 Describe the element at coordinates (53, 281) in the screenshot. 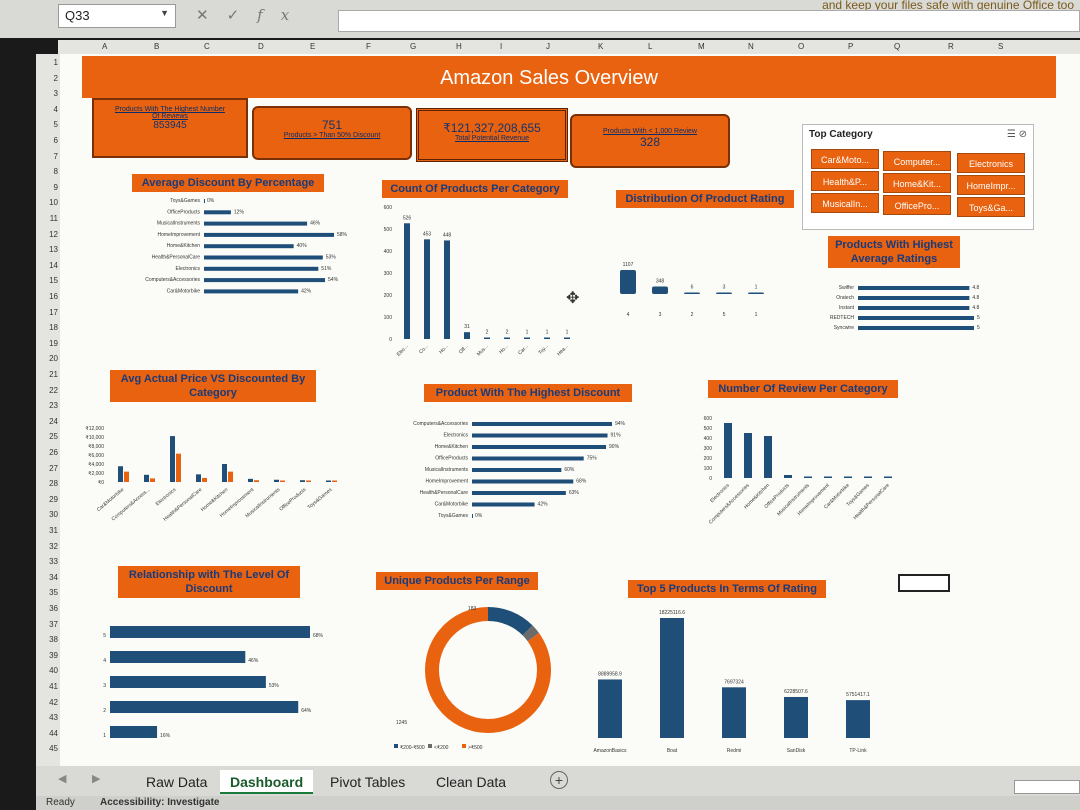

I see `row-header: 15` at that location.